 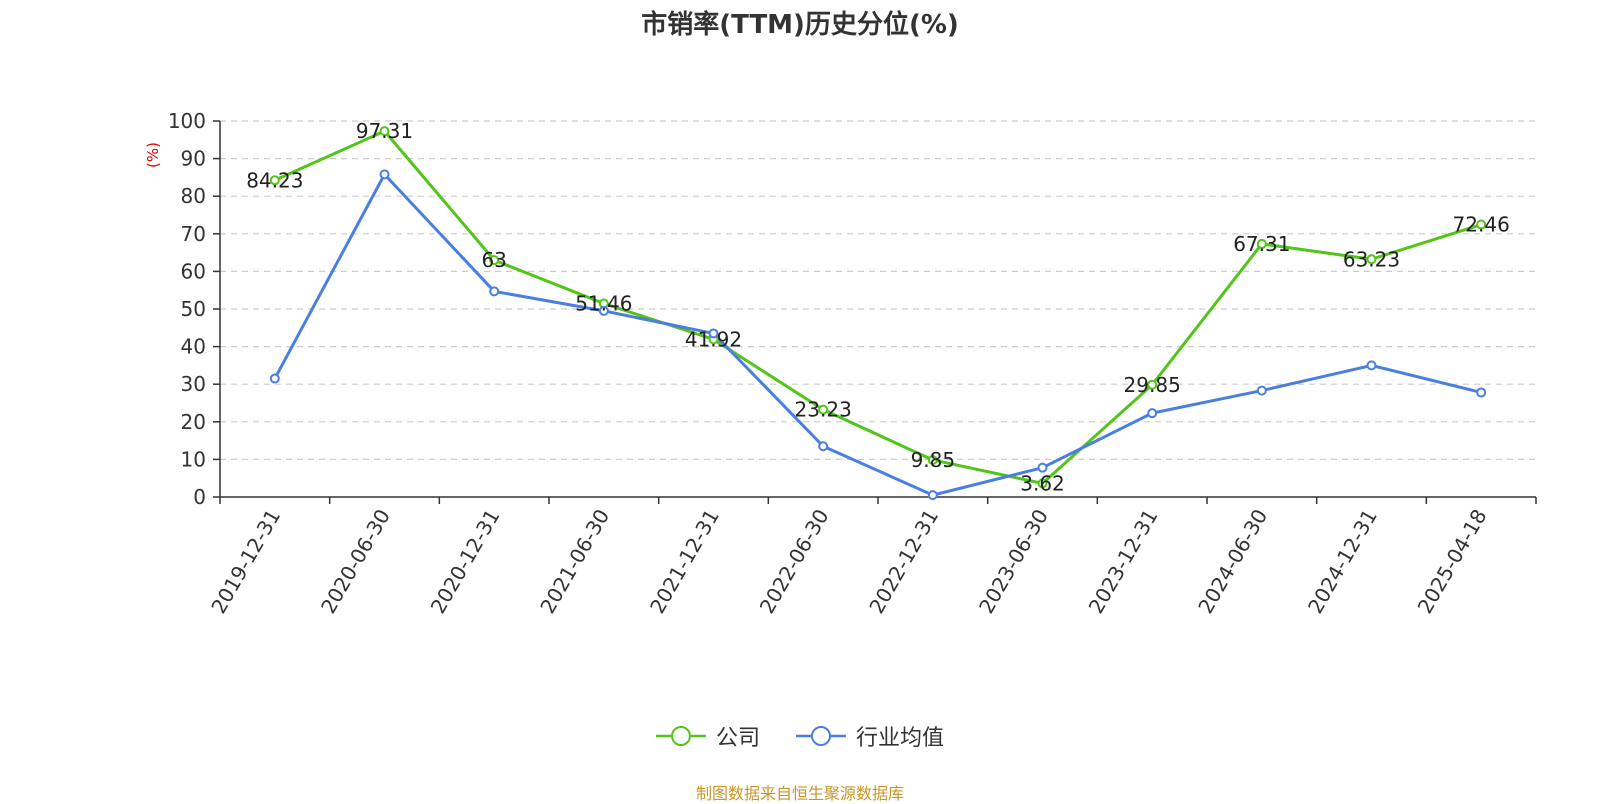 What do you see at coordinates (193, 309) in the screenshot?
I see `y-tick-label: 50` at bounding box center [193, 309].